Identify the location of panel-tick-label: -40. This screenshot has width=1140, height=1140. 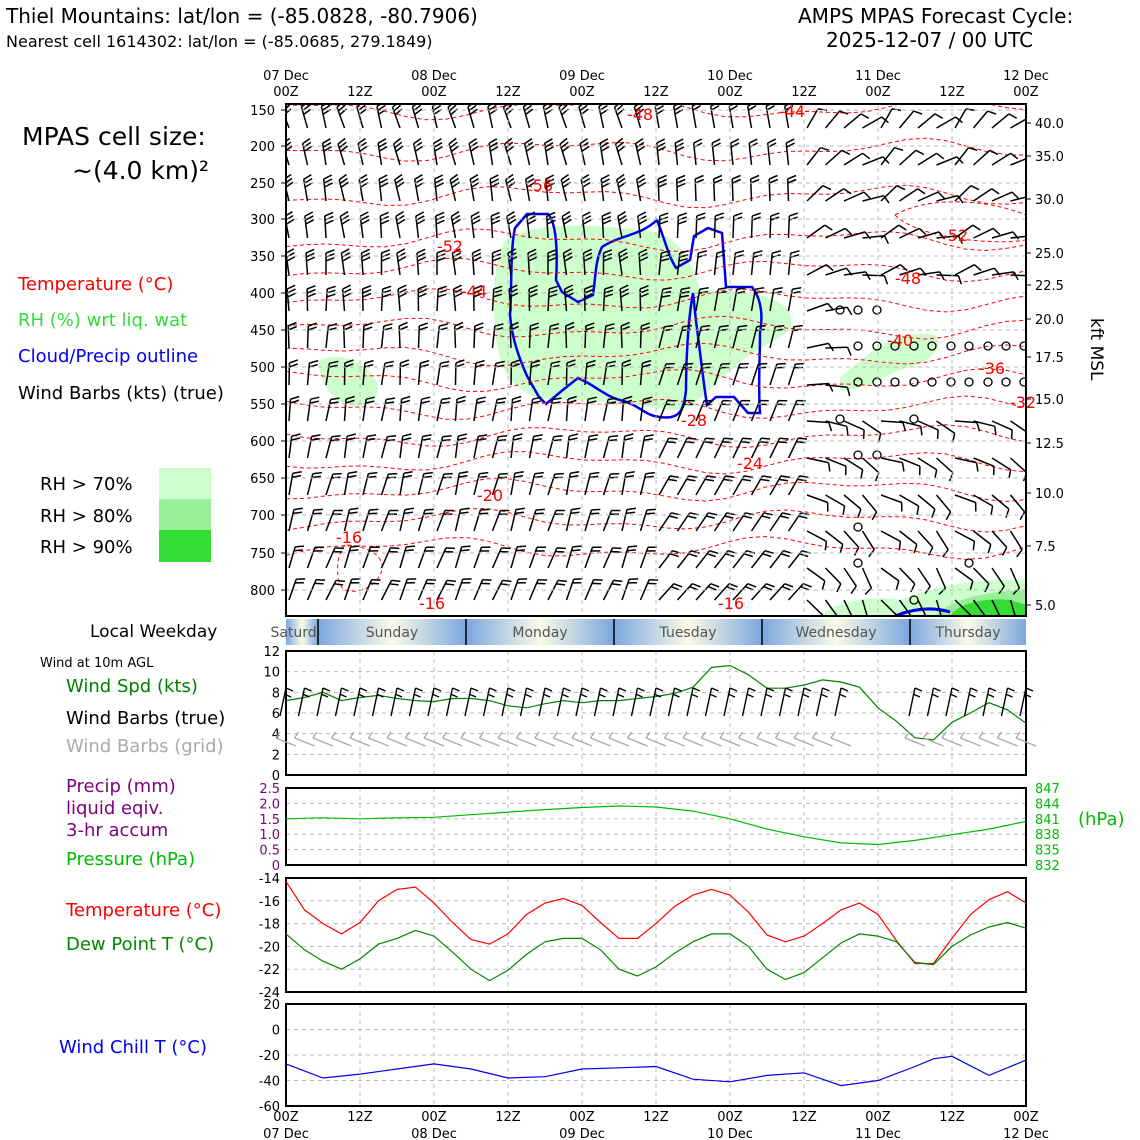
(269, 1082).